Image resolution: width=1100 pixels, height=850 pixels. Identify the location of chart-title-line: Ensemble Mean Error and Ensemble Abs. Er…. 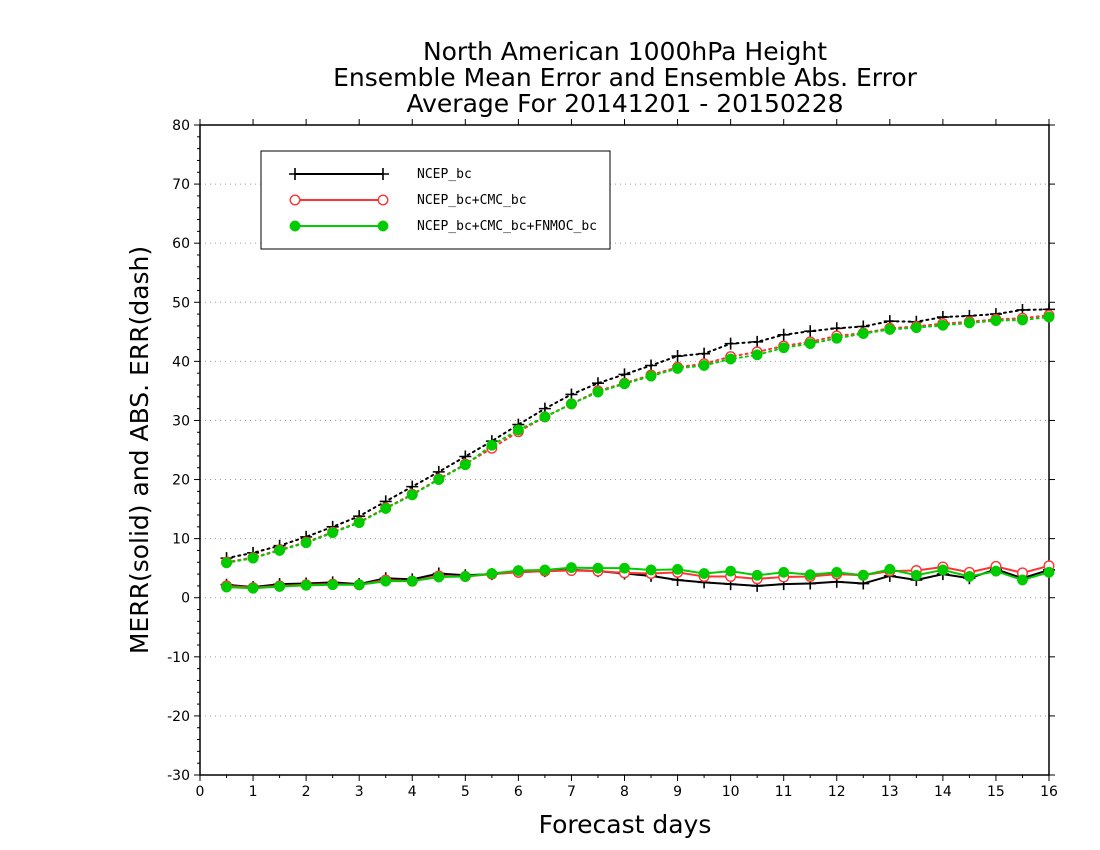
(625, 77).